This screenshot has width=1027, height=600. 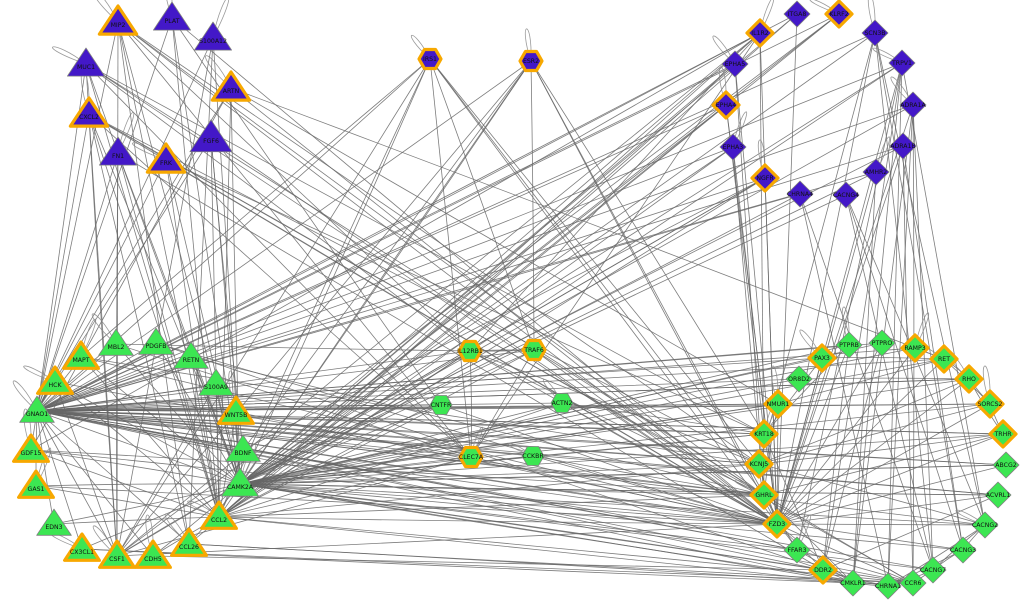 What do you see at coordinates (777, 524) in the screenshot?
I see `graph-node-fzd3` at bounding box center [777, 524].